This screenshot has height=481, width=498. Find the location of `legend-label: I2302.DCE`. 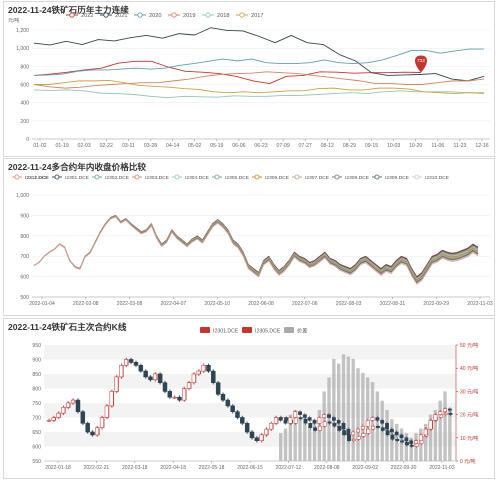

legend-label: I2302.DCE is located at coordinates (117, 178).